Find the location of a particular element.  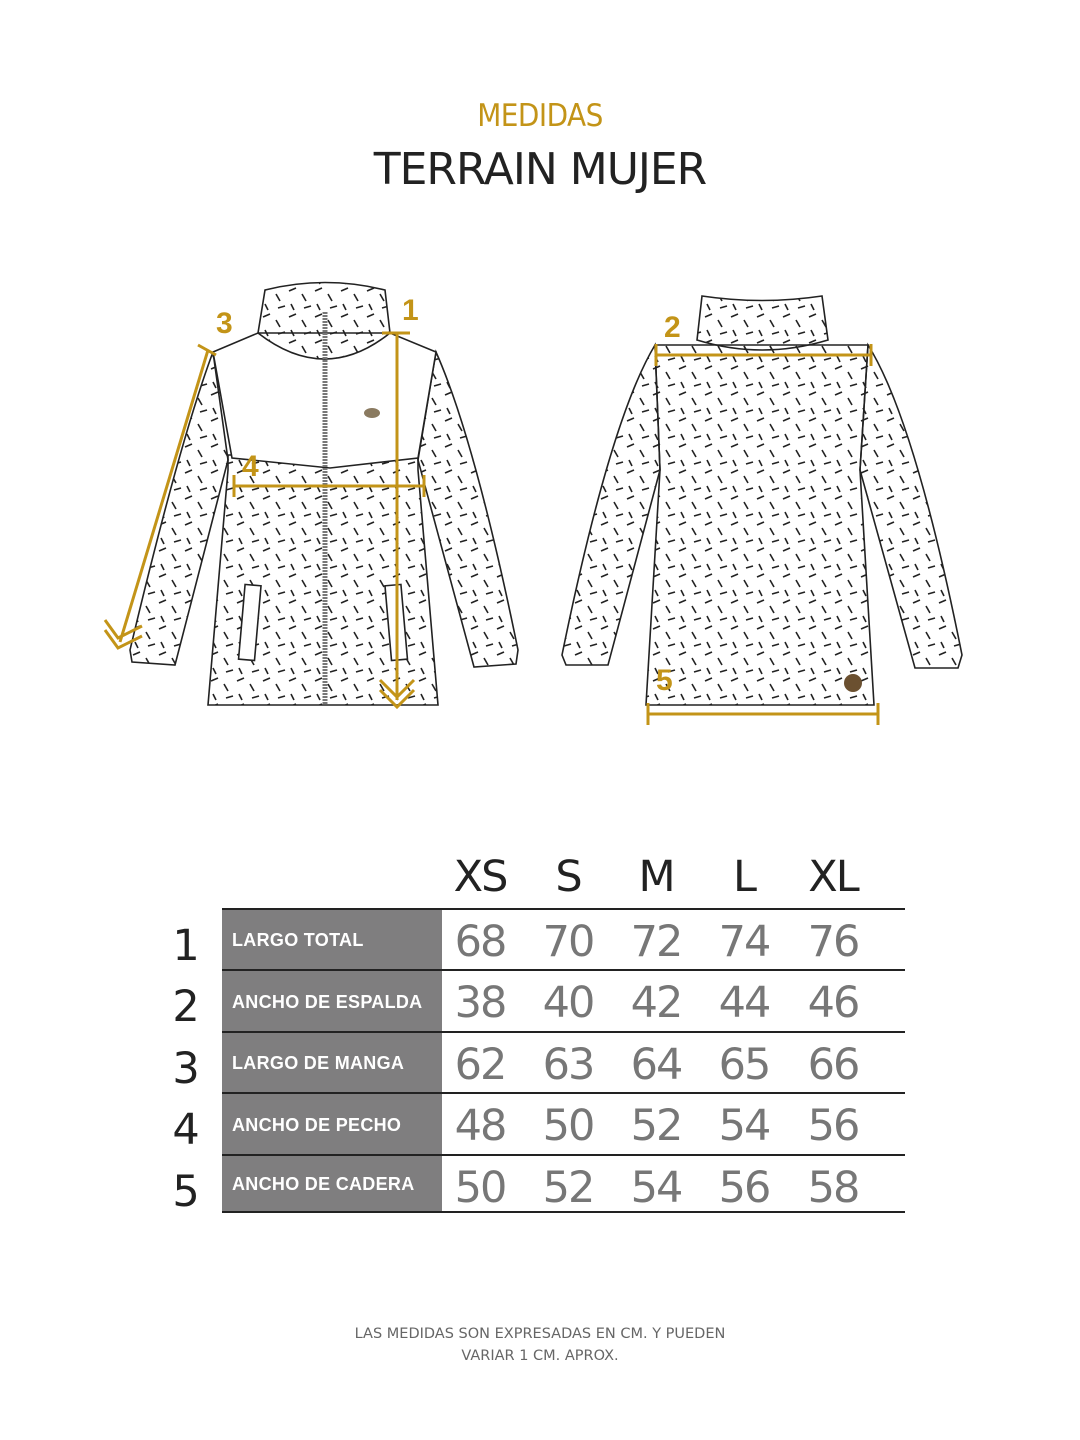

measurement-value: 65 is located at coordinates (745, 1065).